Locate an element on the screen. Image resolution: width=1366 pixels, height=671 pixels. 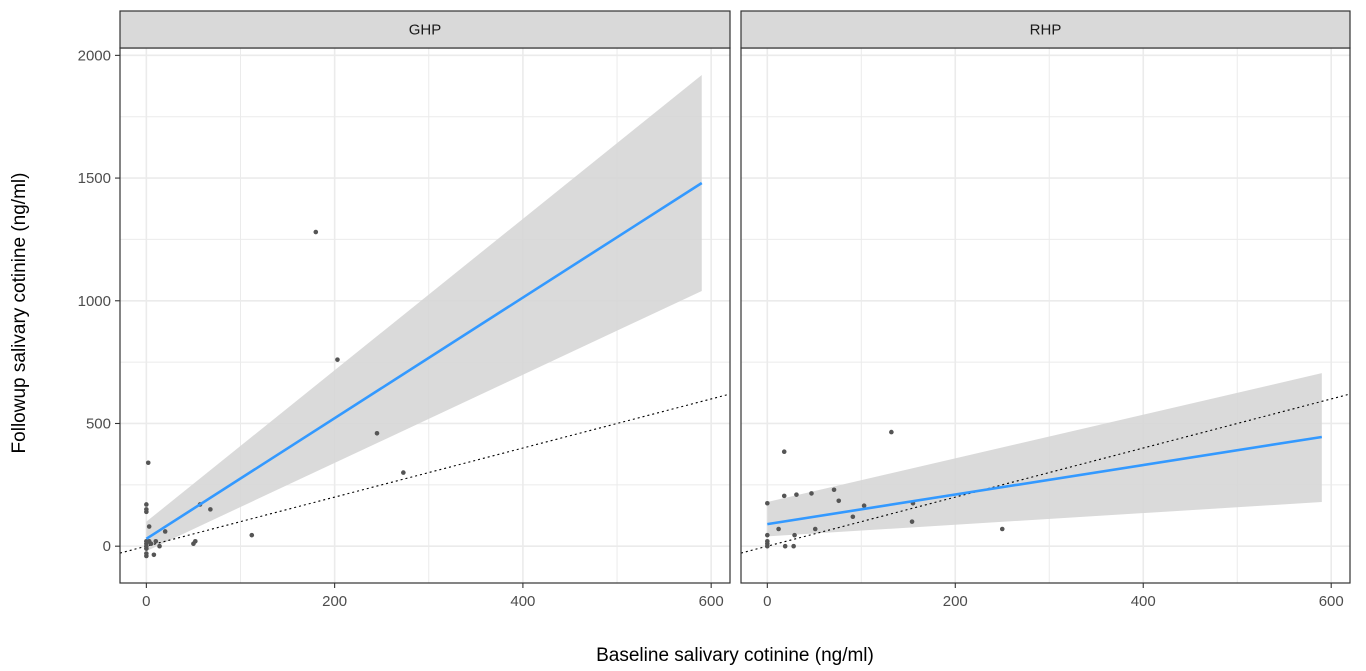
y-tick-label: 500 is located at coordinates (98, 423).